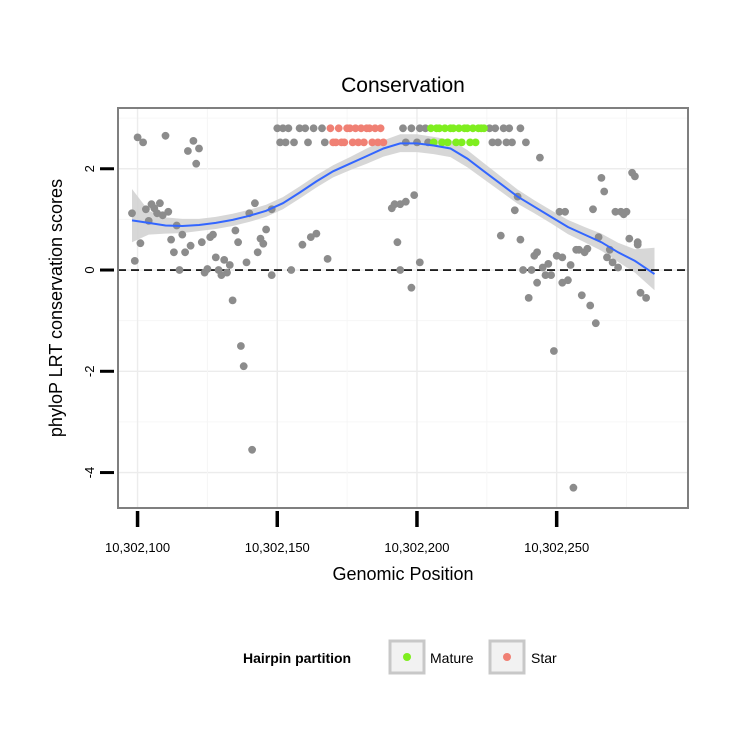  I want to click on y-tick-label: 2, so click(89, 168).